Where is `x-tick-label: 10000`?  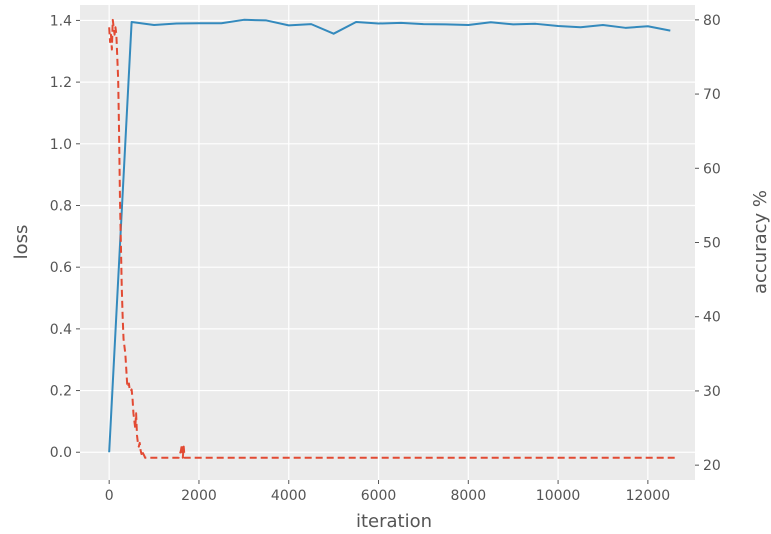 x-tick-label: 10000 is located at coordinates (558, 496).